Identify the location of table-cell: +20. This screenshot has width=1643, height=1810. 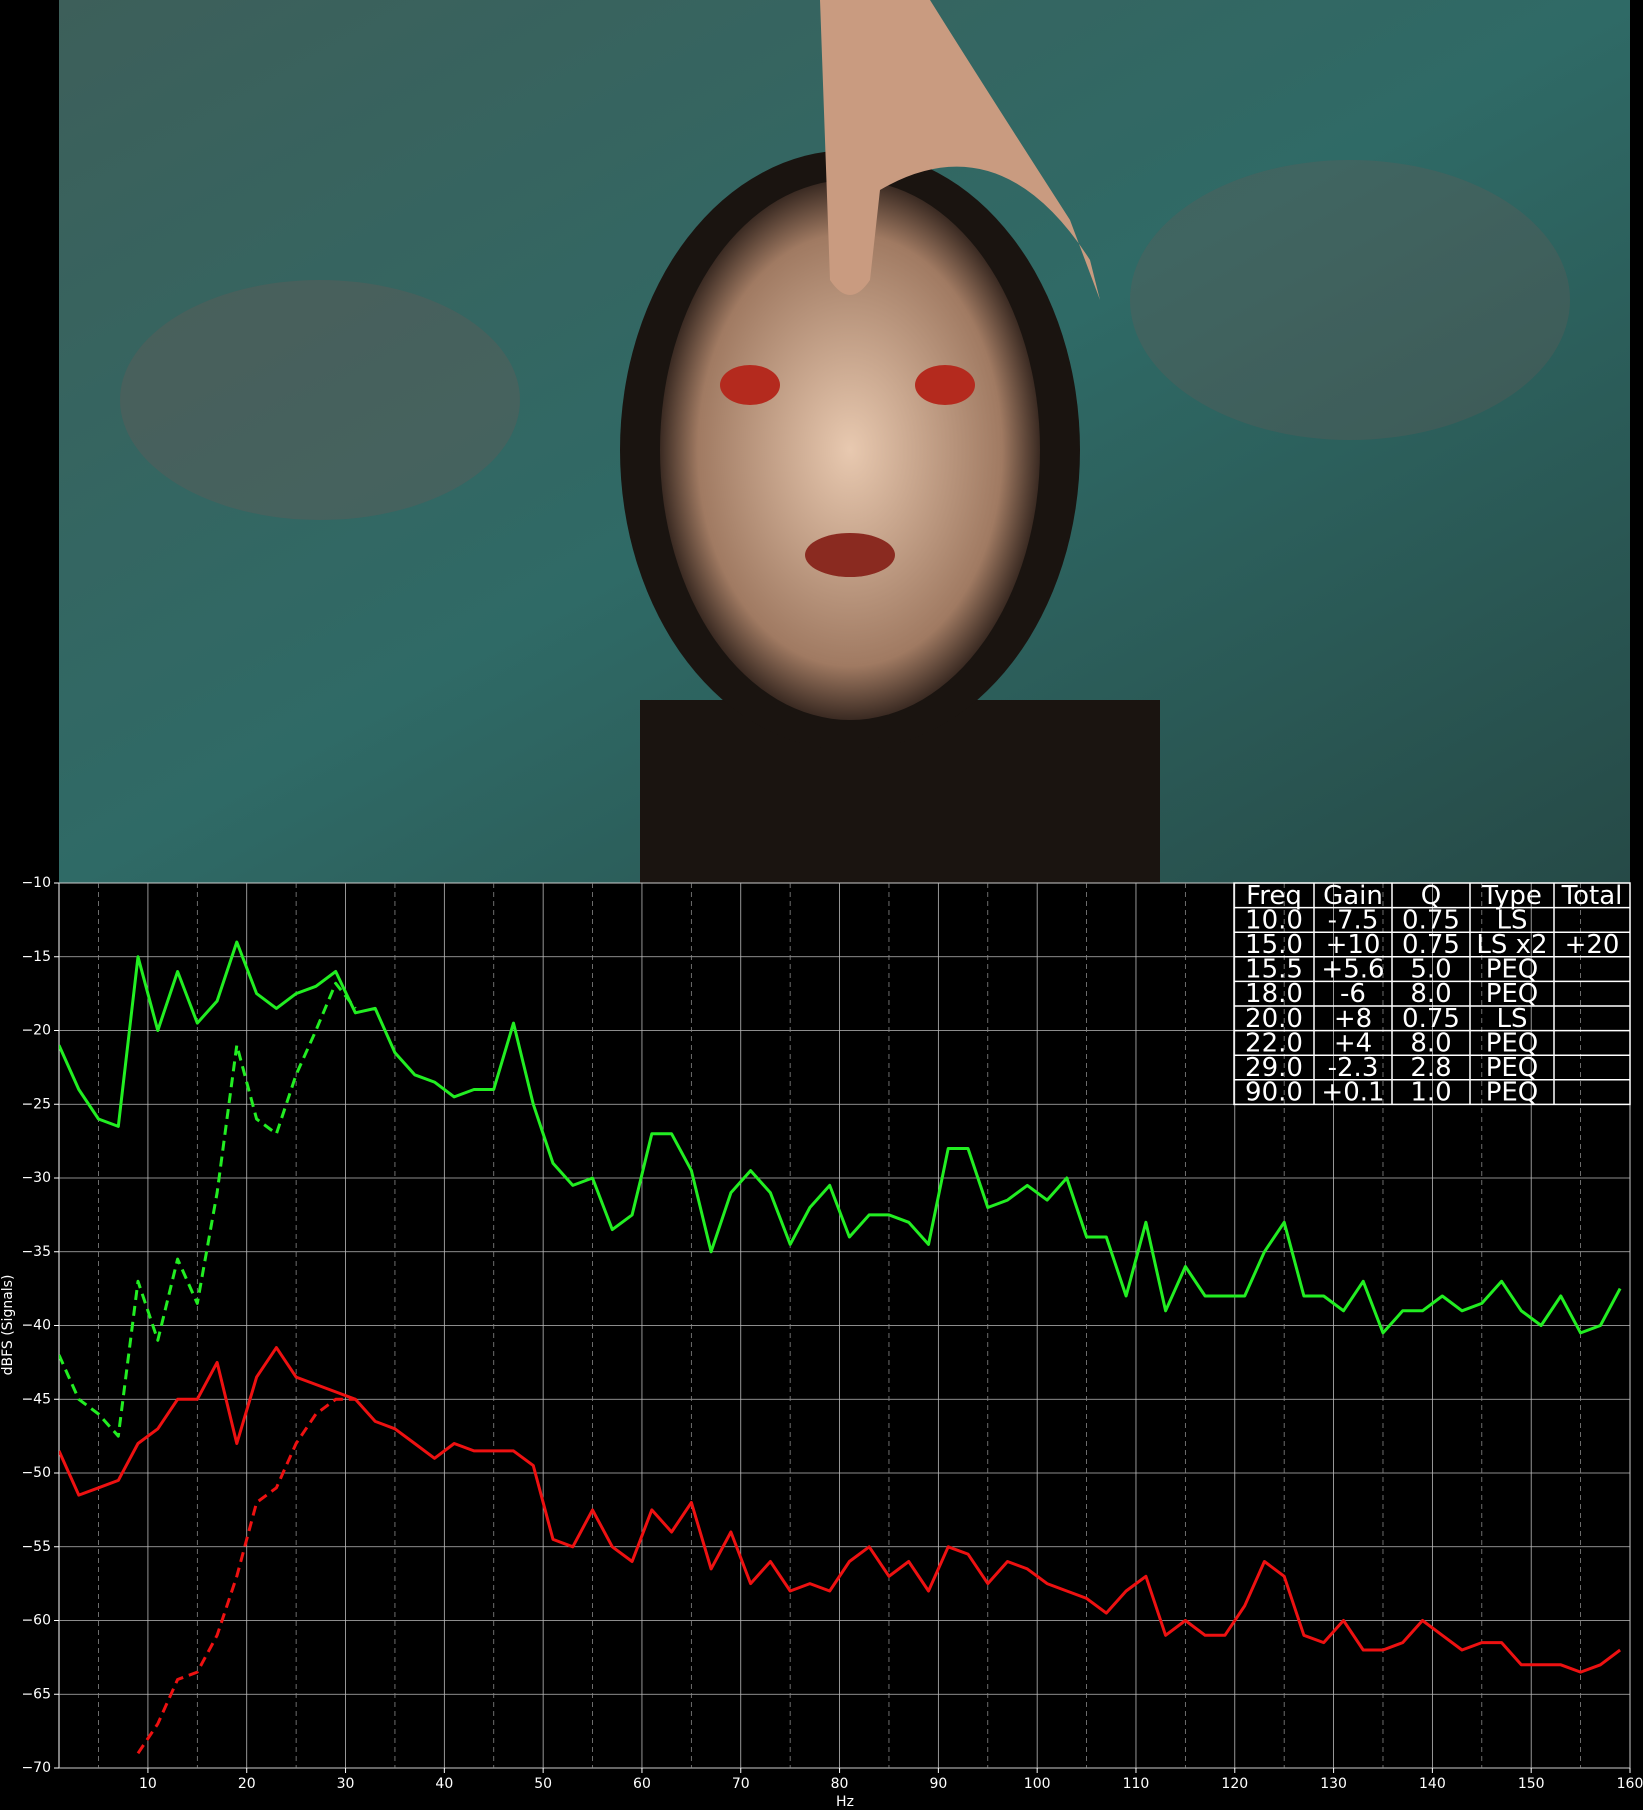
(1592, 945).